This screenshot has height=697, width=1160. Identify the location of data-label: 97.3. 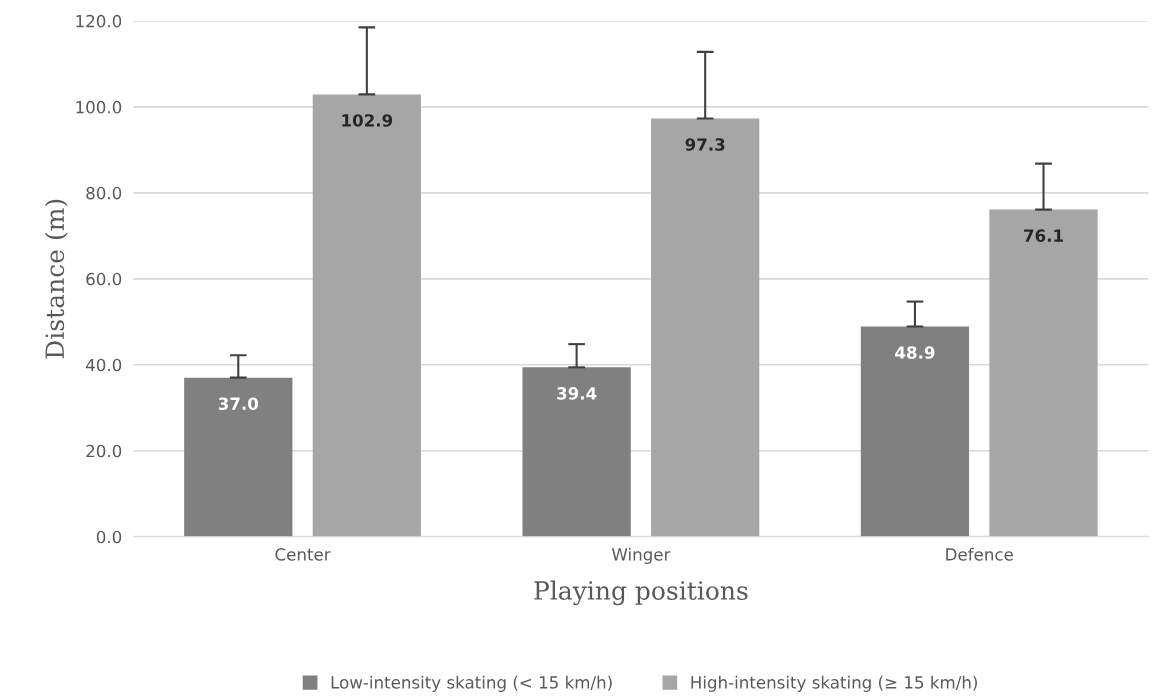
(705, 144).